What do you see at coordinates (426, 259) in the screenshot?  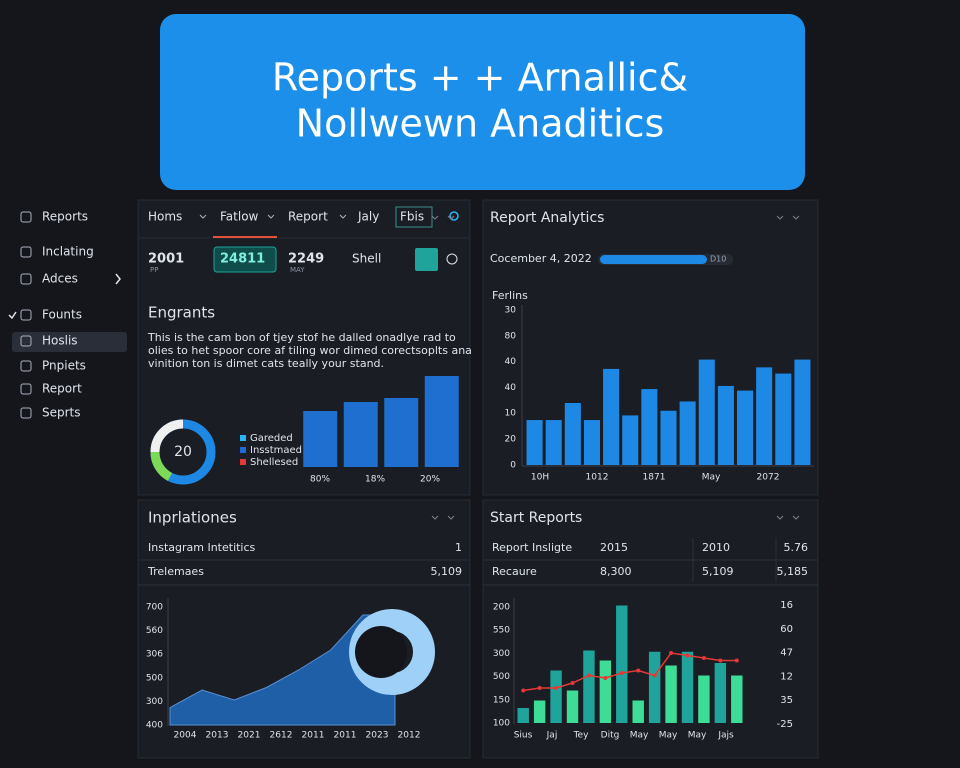 I see `icon` at bounding box center [426, 259].